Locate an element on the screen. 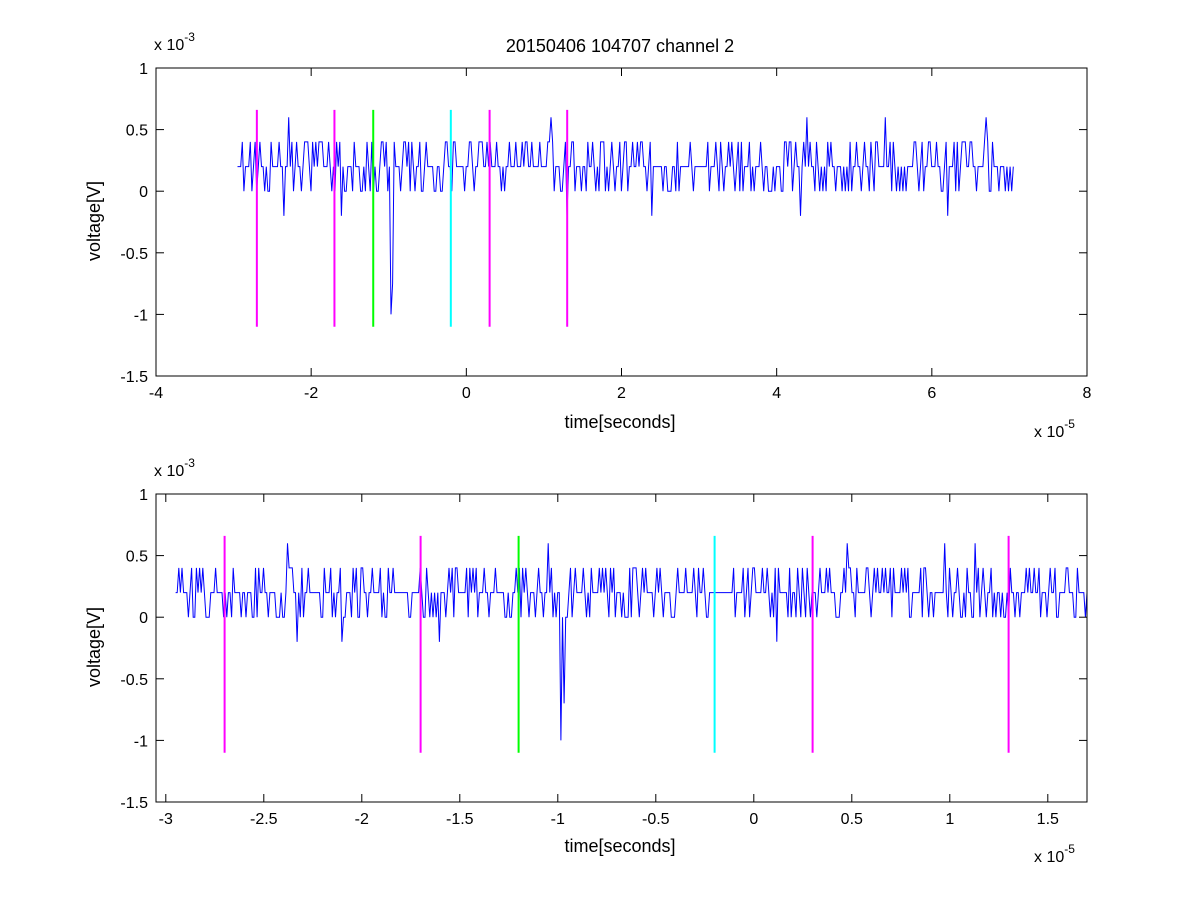 Image resolution: width=1200 pixels, height=900 pixels. top-plot-x-exponent: x 10-5 is located at coordinates (1054, 429).